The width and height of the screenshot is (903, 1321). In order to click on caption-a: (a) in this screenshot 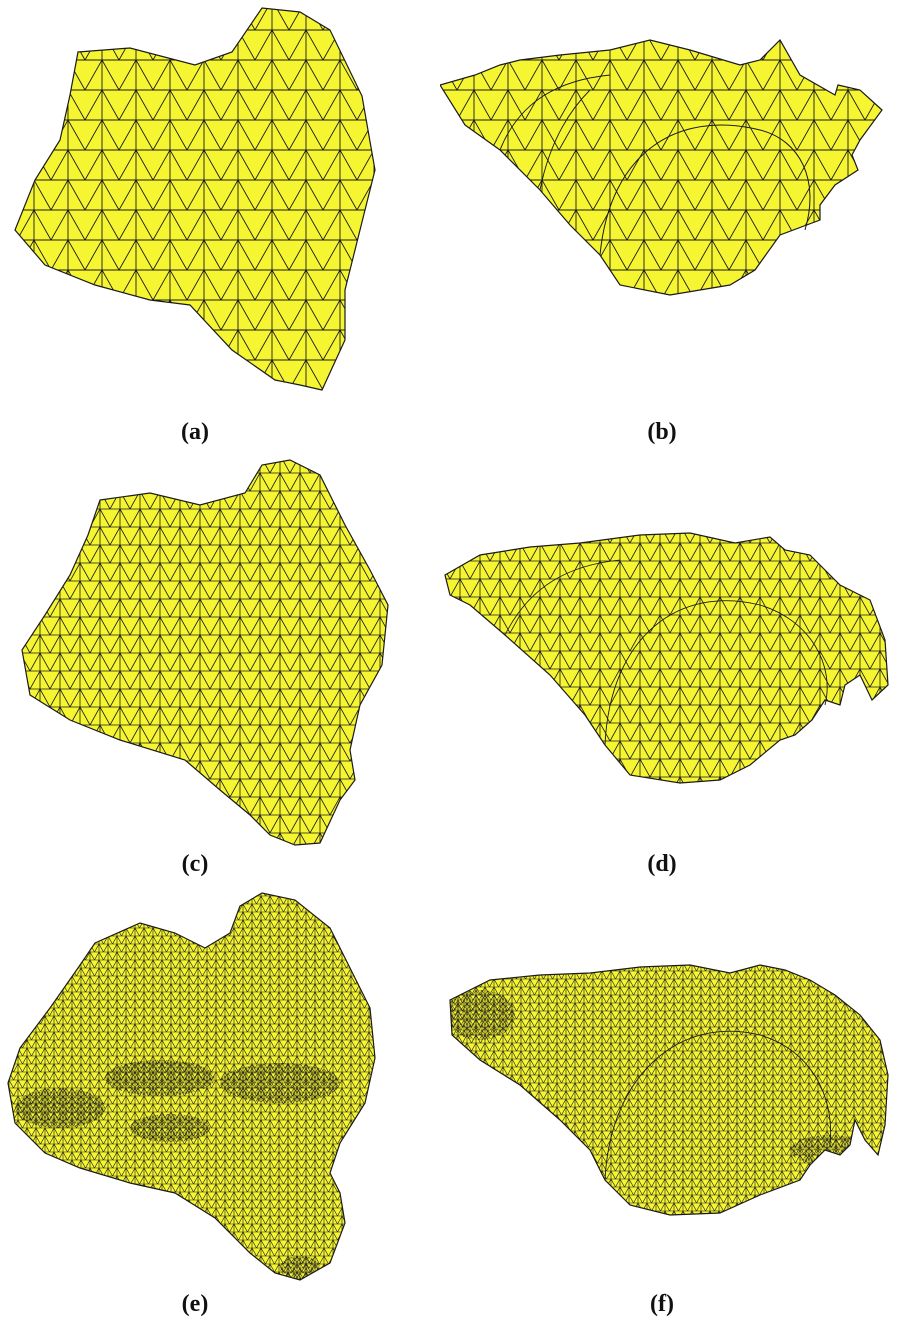, I will do `click(195, 432)`.